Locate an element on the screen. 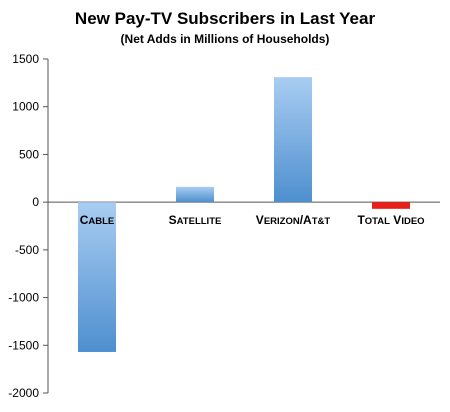 The height and width of the screenshot is (412, 450). category-label: VERIZON/AT&T is located at coordinates (293, 220).